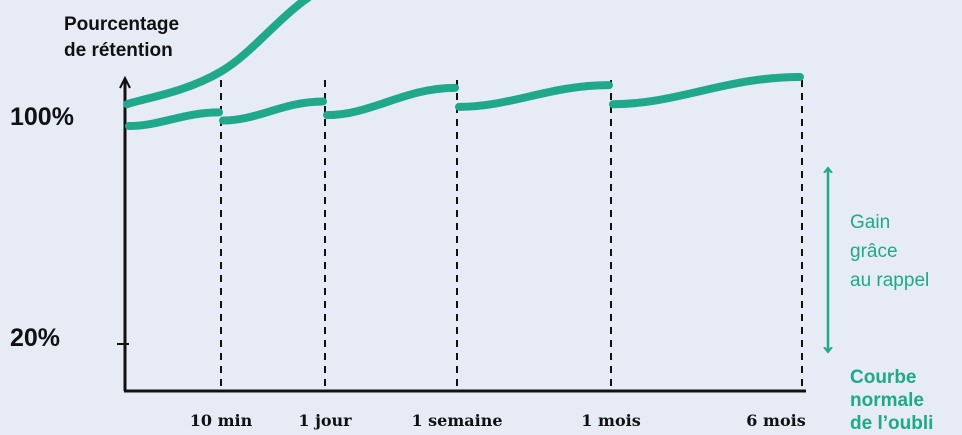 This screenshot has height=435, width=962. I want to click on y-axis-title: Pourcentage de rétention, so click(121, 38).